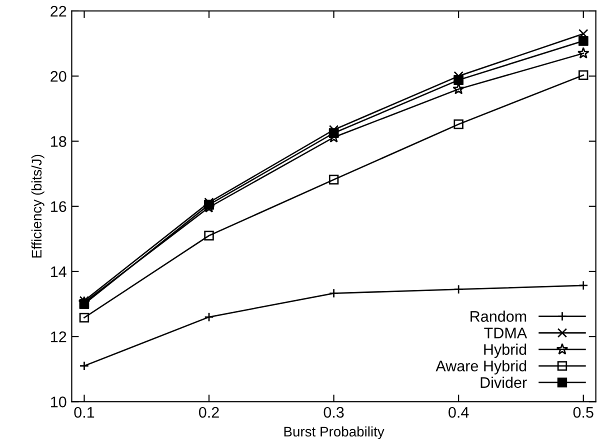 Image resolution: width=608 pixels, height=439 pixels. What do you see at coordinates (58, 206) in the screenshot?
I see `y-tick-label: 16` at bounding box center [58, 206].